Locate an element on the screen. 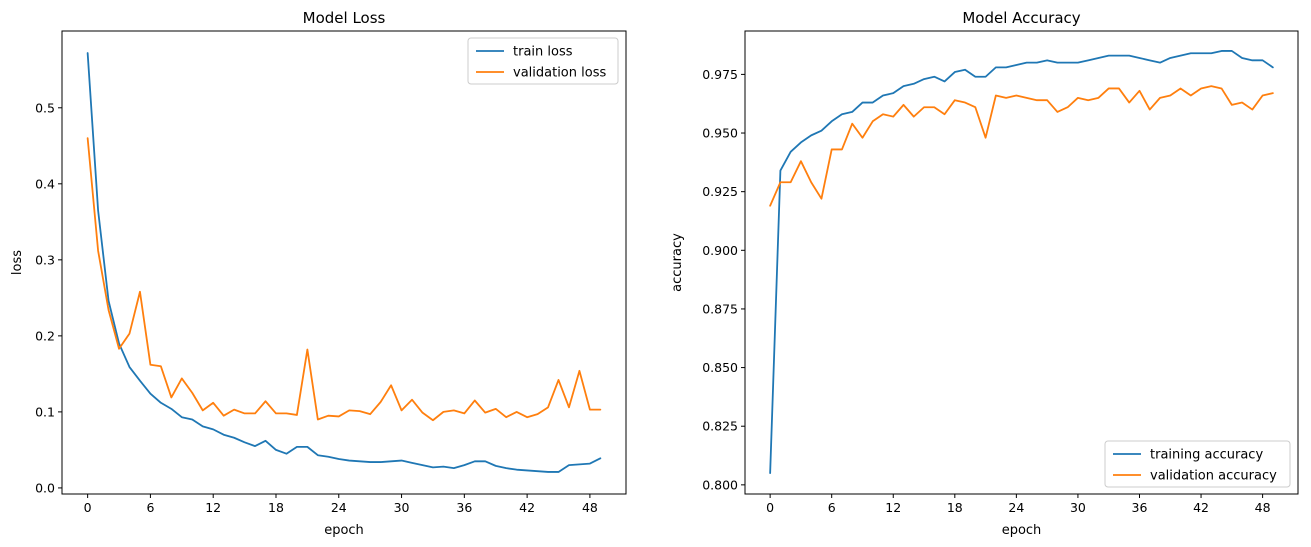 The width and height of the screenshot is (1311, 547). accuracy-legend-box is located at coordinates (1197, 464).